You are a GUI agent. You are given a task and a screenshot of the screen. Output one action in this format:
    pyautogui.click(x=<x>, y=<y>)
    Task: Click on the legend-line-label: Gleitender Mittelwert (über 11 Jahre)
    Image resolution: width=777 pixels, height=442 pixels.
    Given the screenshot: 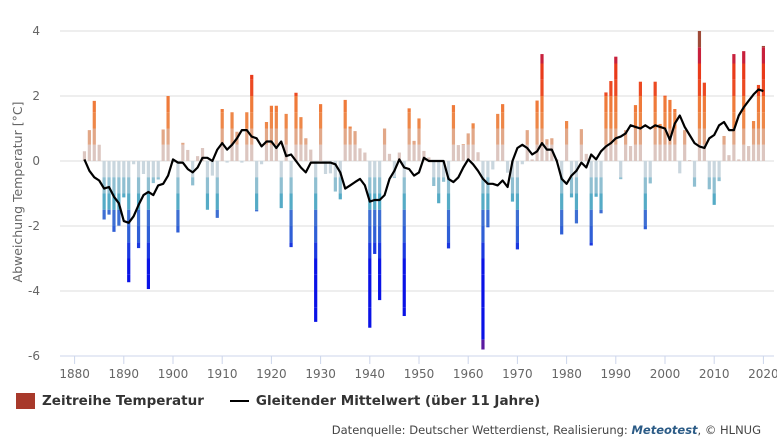 What is the action you would take?
    pyautogui.click(x=398, y=401)
    